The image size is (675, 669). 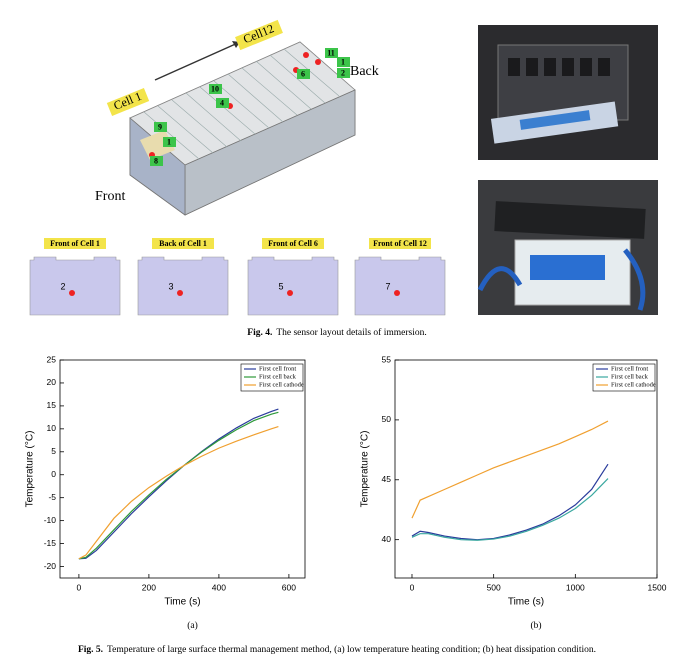 I want to click on fig5-caption-label: Fig. 5., so click(x=90, y=650).